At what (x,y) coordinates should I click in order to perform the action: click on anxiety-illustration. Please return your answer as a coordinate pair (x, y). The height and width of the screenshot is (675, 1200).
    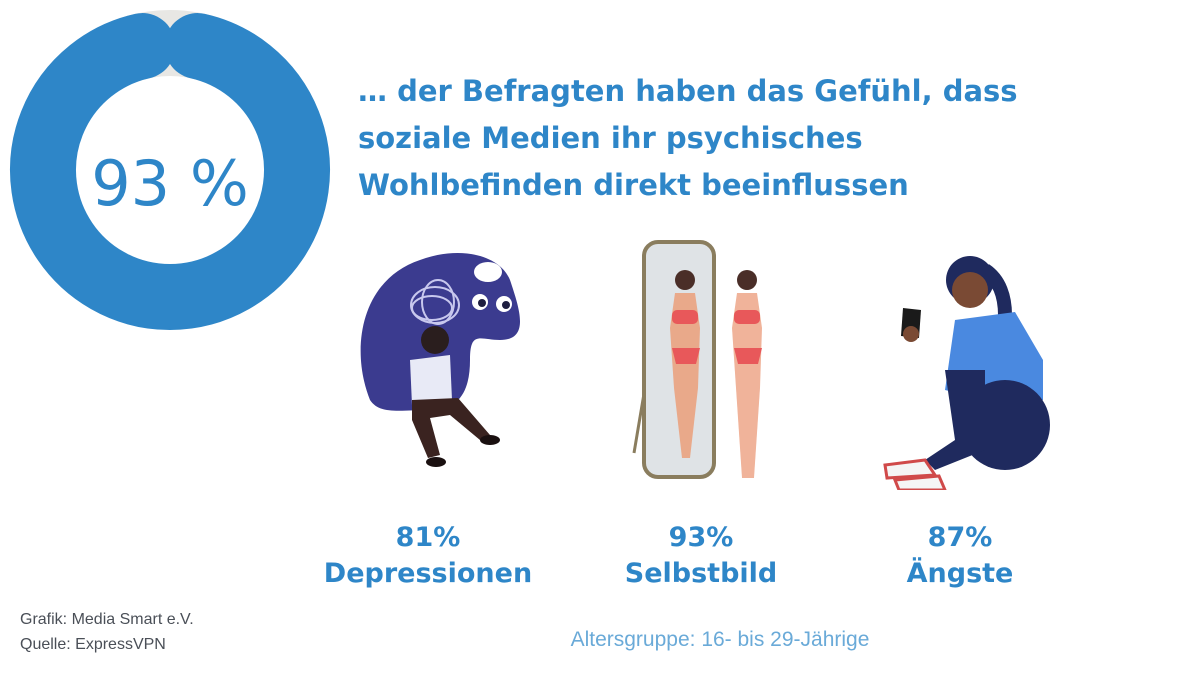
    Looking at the image, I should click on (966, 373).